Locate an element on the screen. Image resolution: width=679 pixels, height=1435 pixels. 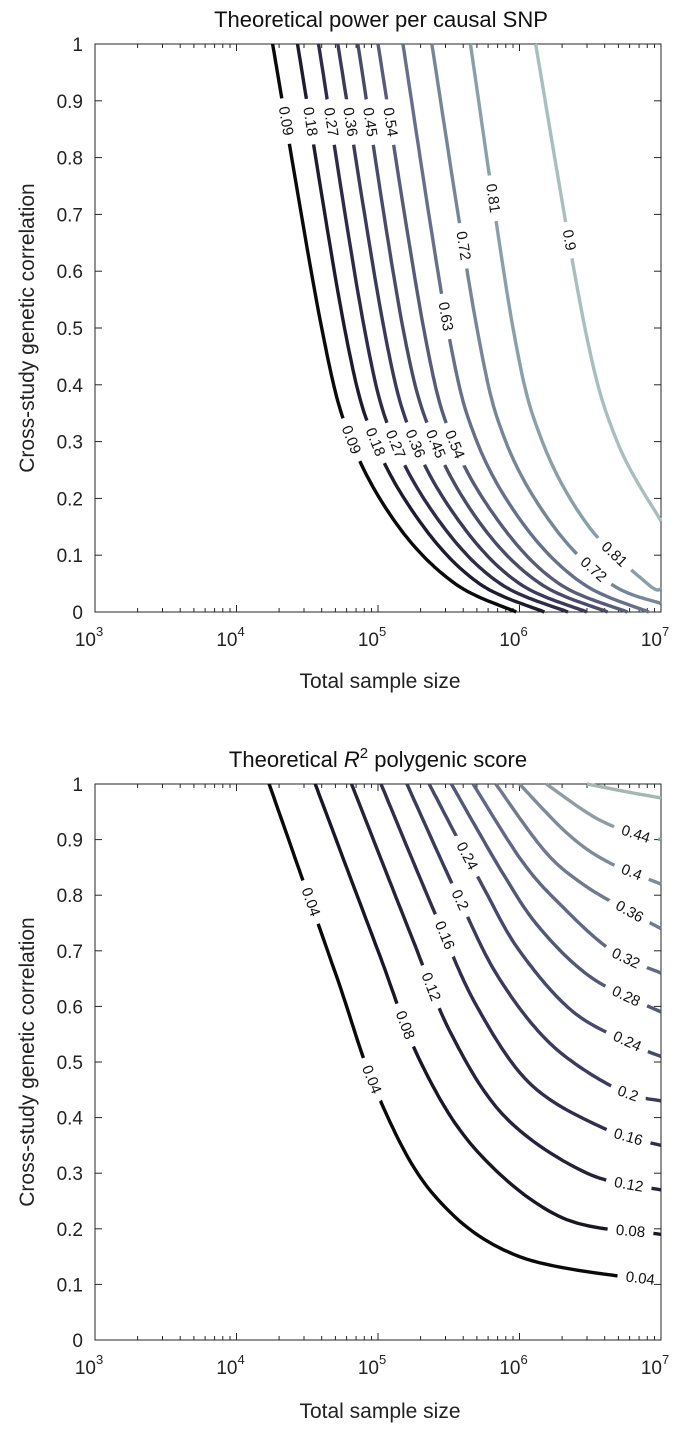
contour-label: 0.36 is located at coordinates (630, 911).